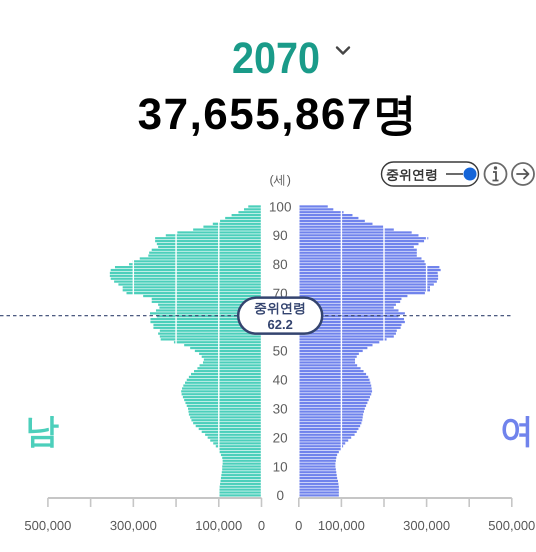 The image size is (536, 552). I want to click on y-tick-label: 50, so click(280, 351).